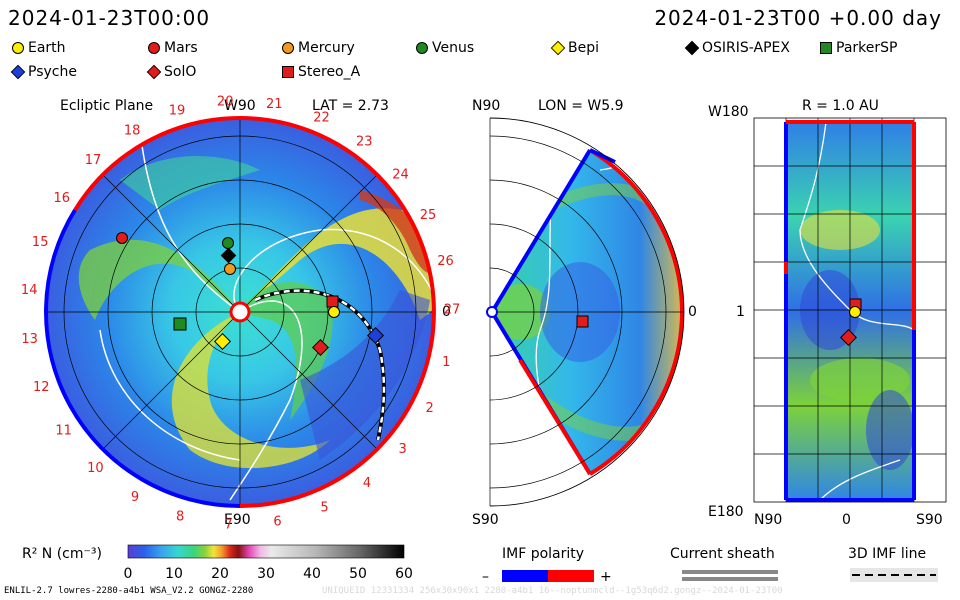 Image resolution: width=960 pixels, height=600 pixels. Describe the element at coordinates (320, 347) in the screenshot. I see `solo-marker` at that location.